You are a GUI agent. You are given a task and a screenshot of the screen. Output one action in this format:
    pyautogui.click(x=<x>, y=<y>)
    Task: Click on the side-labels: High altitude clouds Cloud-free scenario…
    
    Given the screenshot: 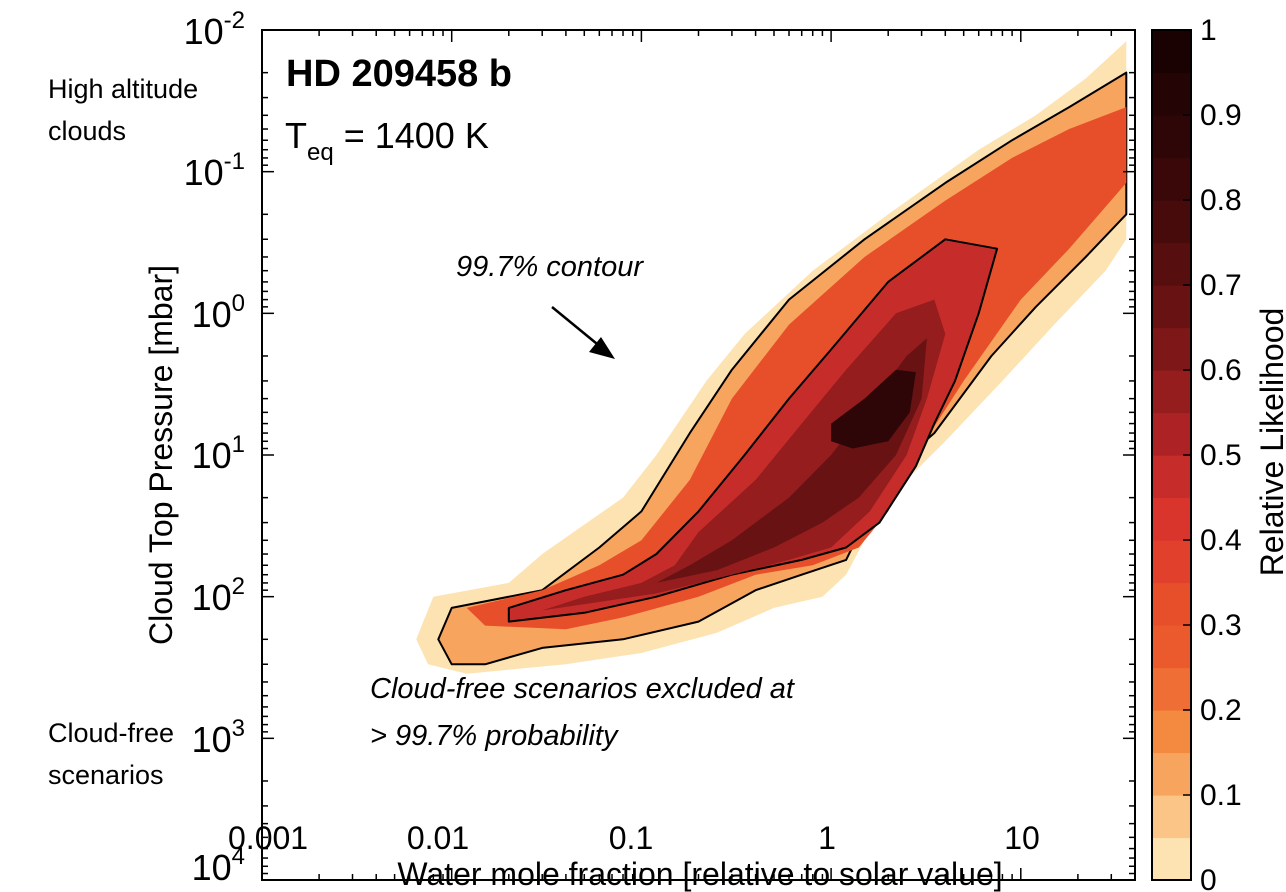 What is the action you would take?
    pyautogui.click(x=123, y=432)
    